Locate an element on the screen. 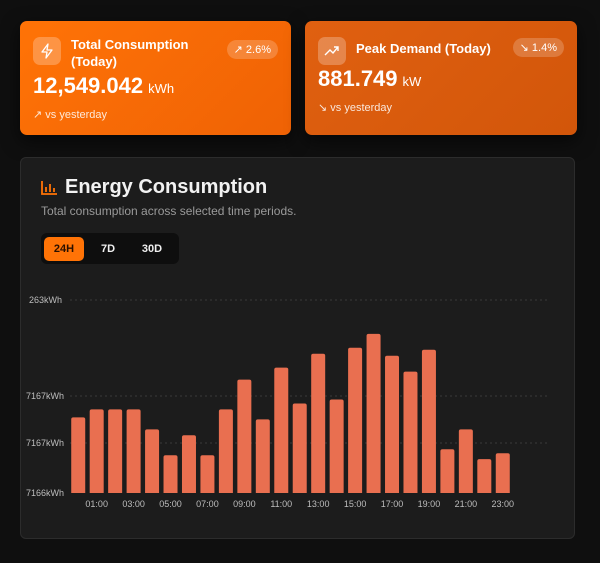 This screenshot has width=600, height=563. bar-17:00 is located at coordinates (392, 424).